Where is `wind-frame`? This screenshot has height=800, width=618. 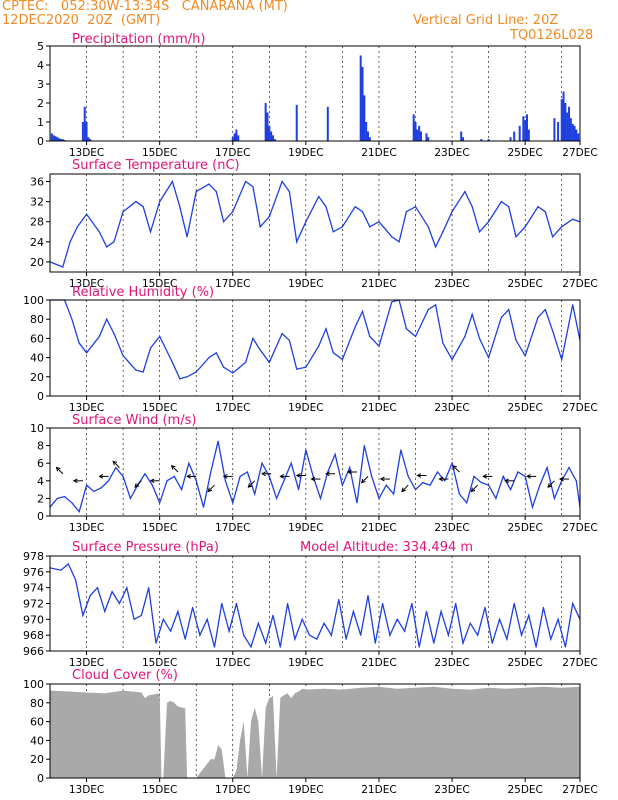 wind-frame is located at coordinates (315, 472).